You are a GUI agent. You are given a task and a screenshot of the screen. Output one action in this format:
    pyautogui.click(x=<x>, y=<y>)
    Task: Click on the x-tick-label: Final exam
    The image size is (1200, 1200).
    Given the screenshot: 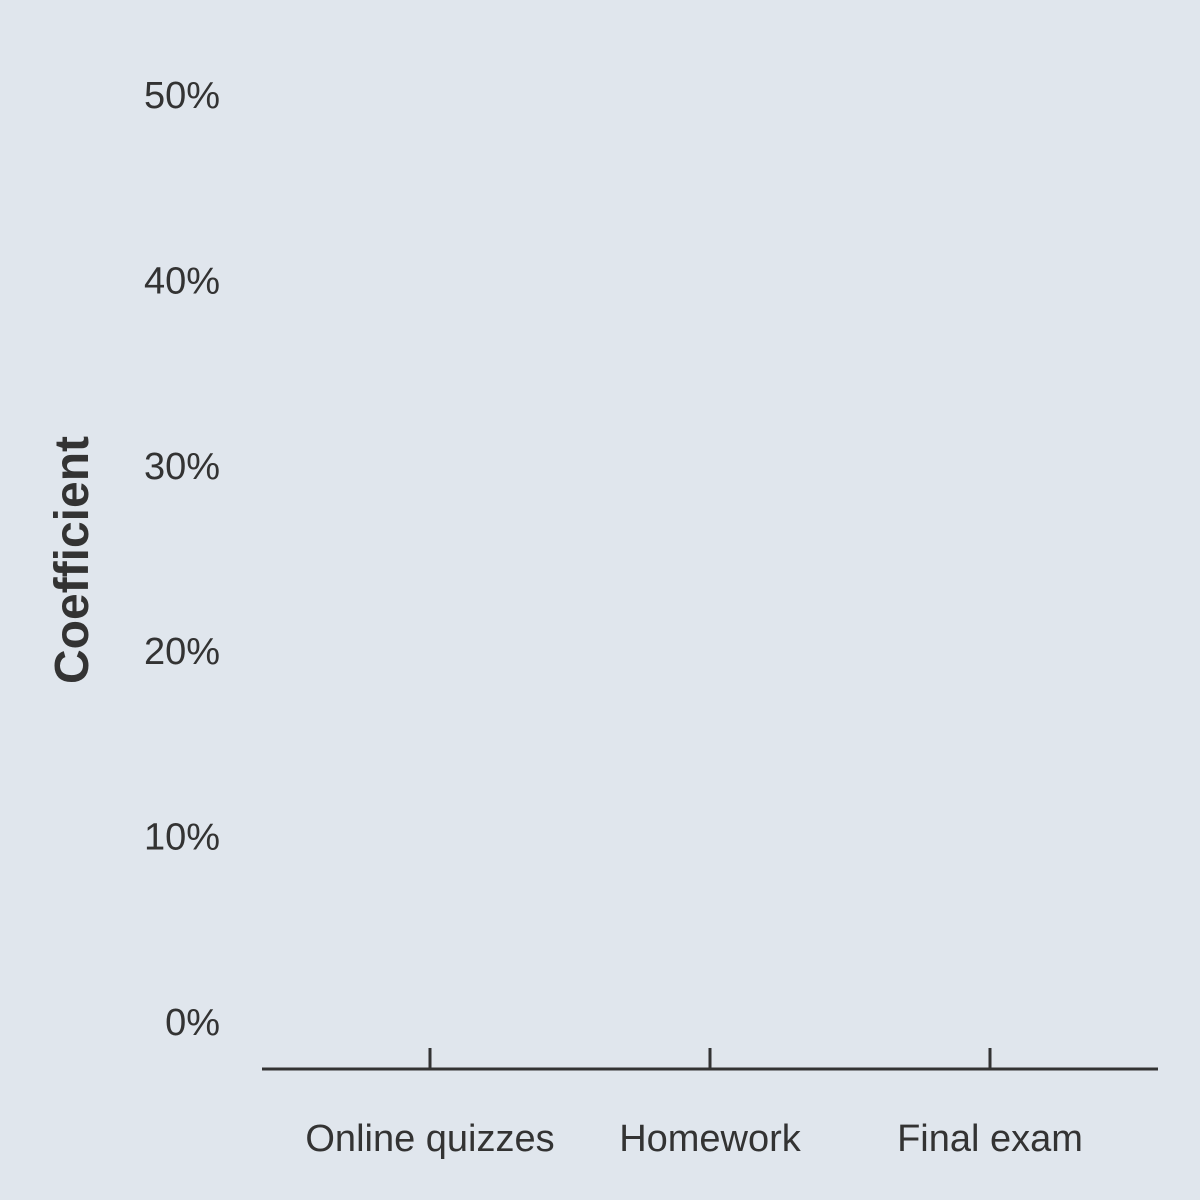 What is the action you would take?
    pyautogui.click(x=990, y=1139)
    